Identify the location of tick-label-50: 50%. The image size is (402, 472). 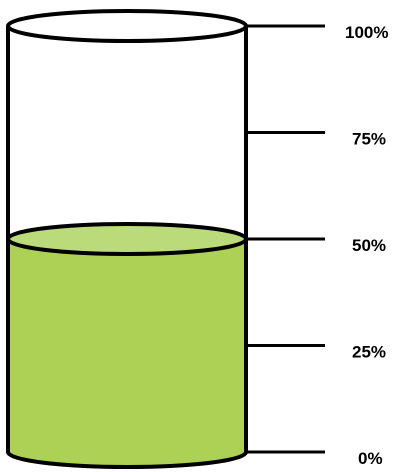
(369, 245).